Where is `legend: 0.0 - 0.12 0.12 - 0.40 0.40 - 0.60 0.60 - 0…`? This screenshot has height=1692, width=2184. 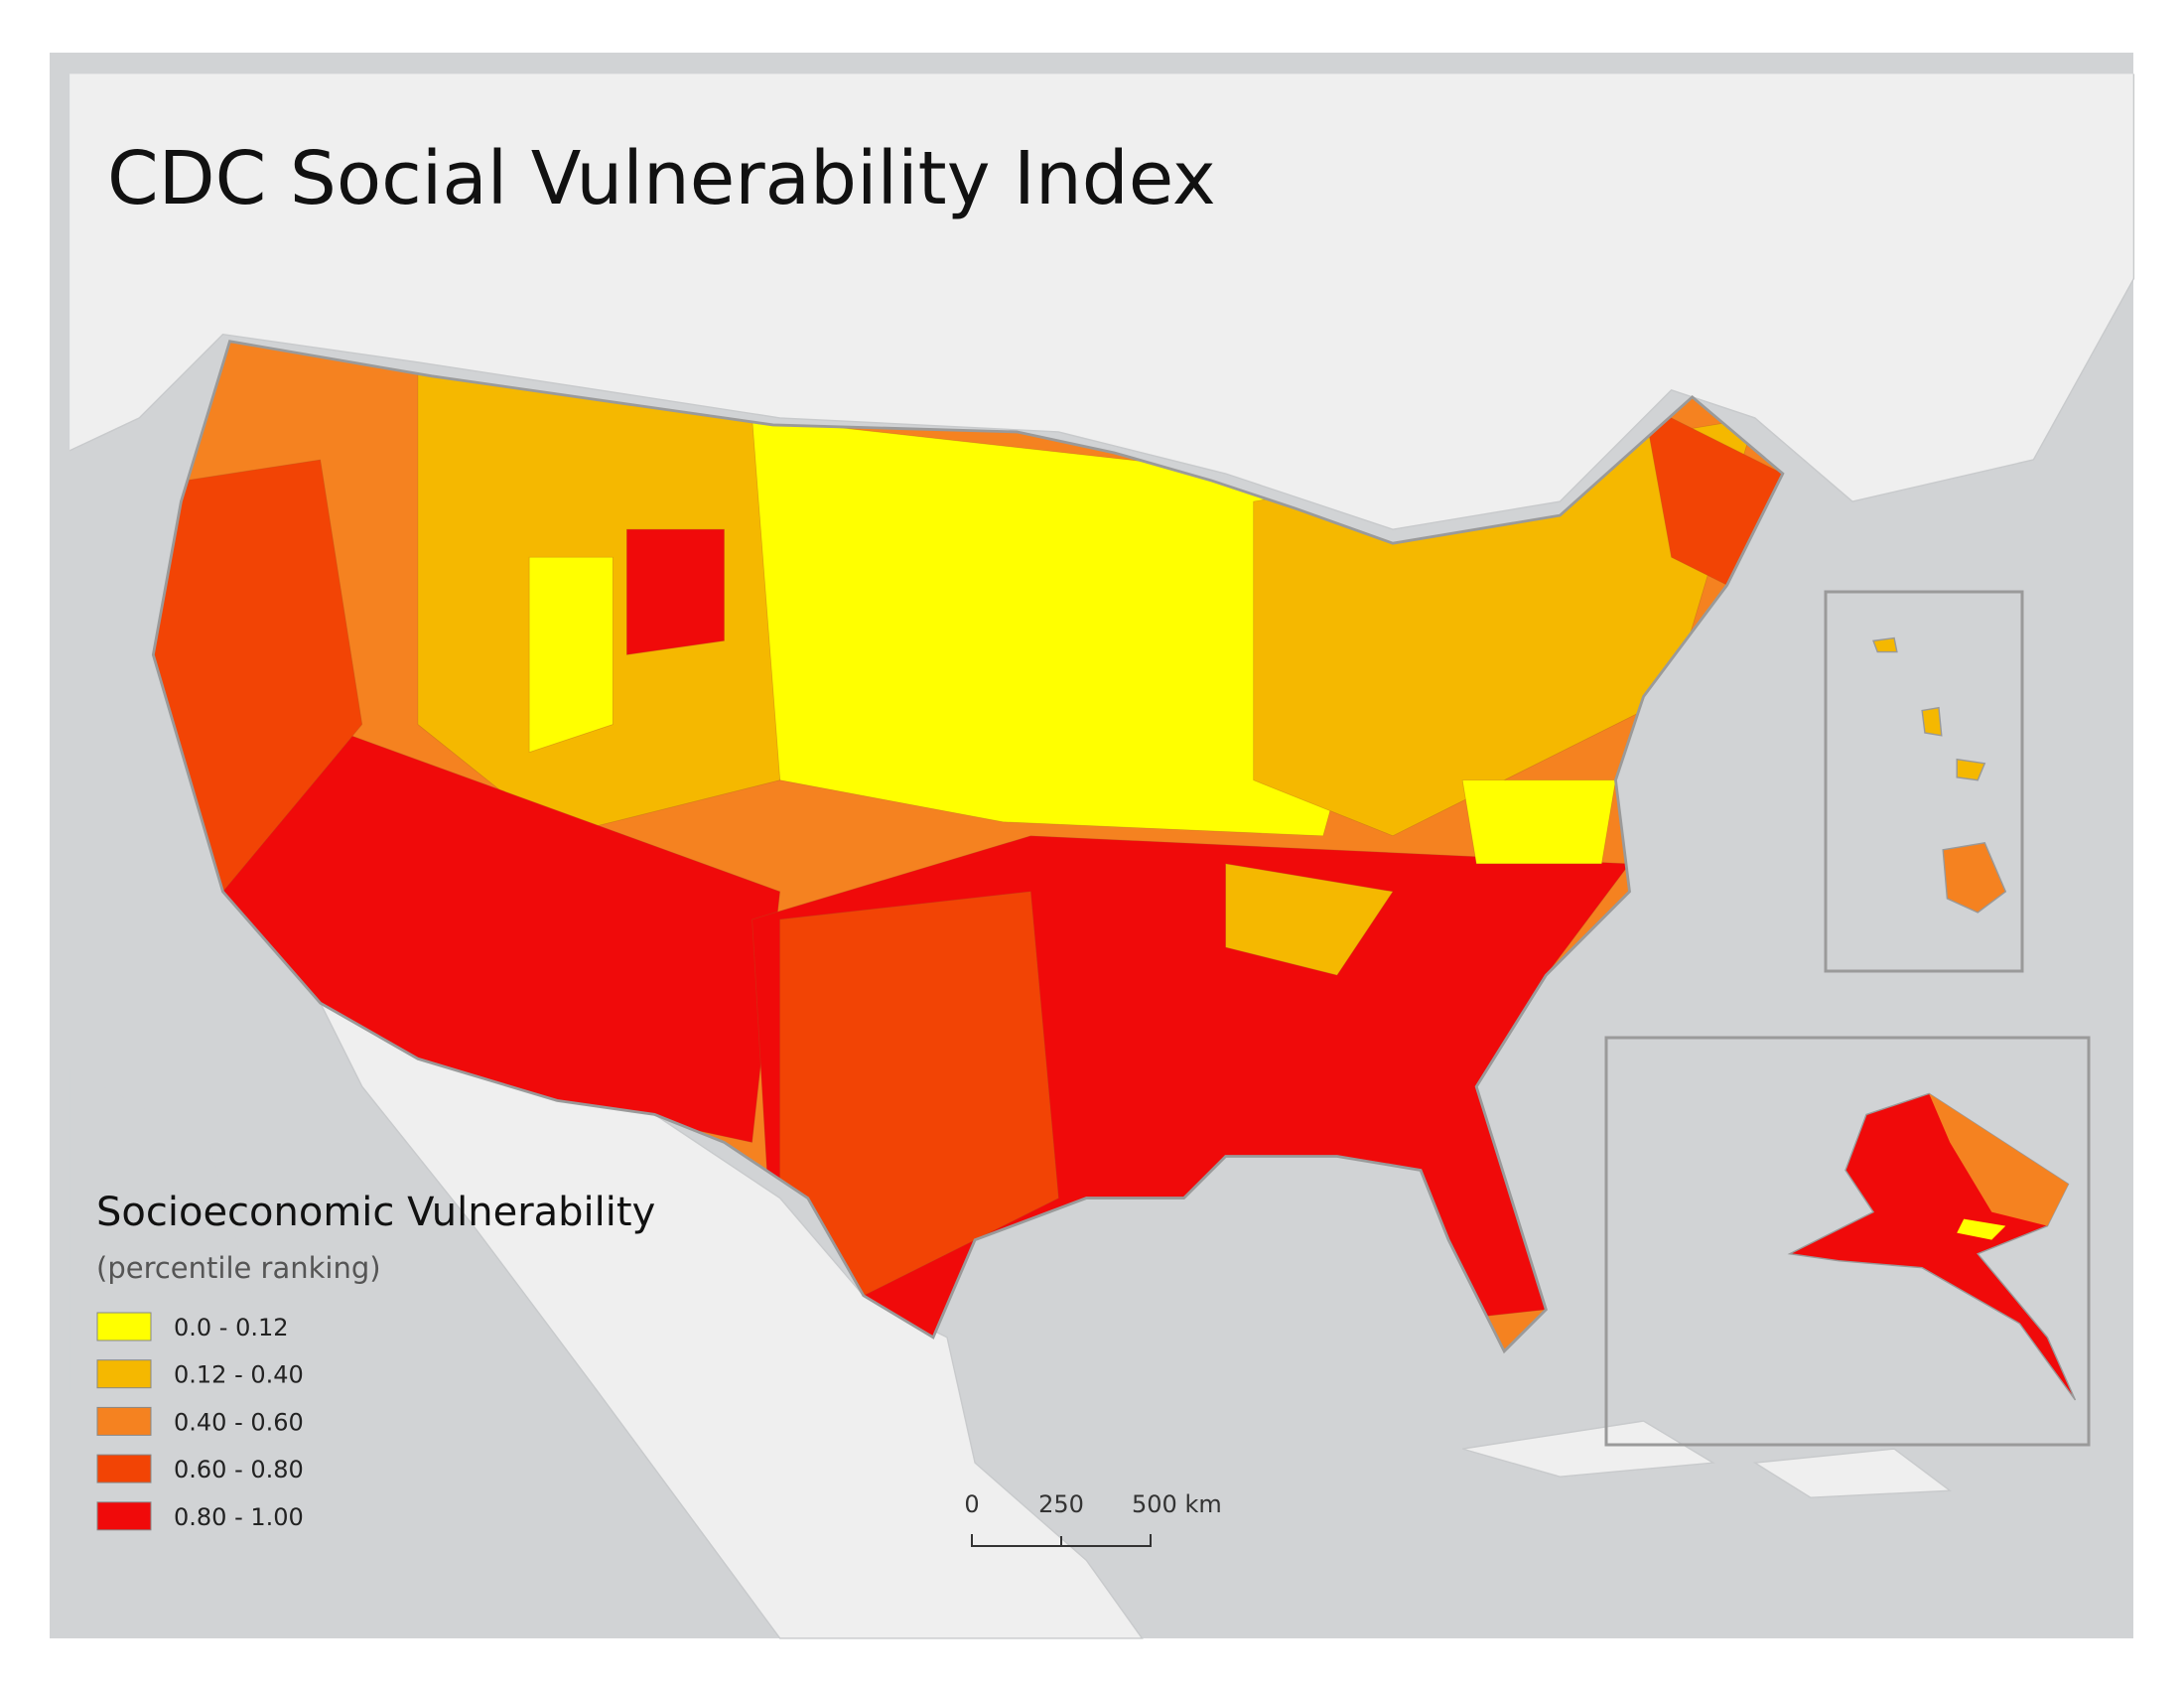 legend: 0.0 - 0.12 0.12 - 0.40 0.40 - 0.60 0.60 - 0… is located at coordinates (200, 1421).